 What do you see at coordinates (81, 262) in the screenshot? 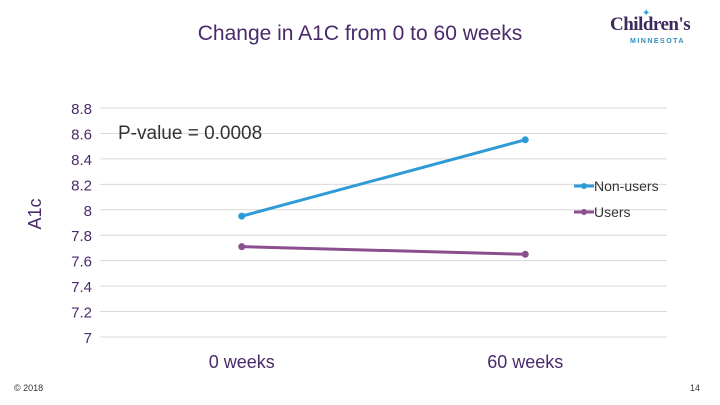
I see `y-tick-label: 7.6` at bounding box center [81, 262].